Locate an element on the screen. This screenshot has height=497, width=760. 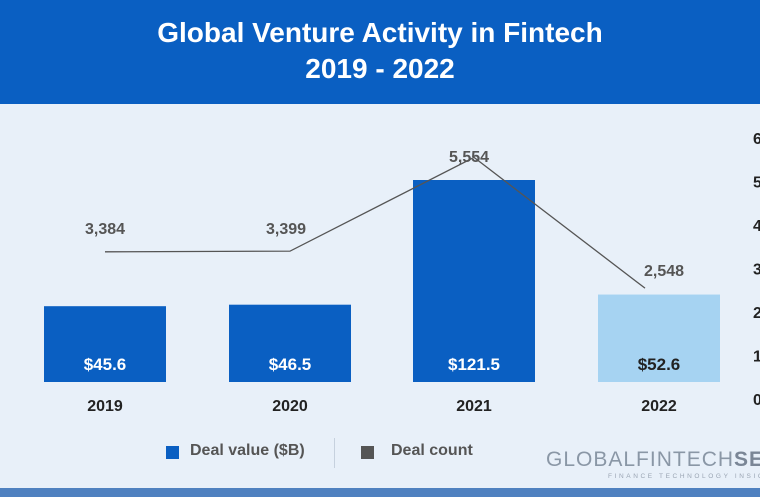
bar-2020 is located at coordinates (290, 343).